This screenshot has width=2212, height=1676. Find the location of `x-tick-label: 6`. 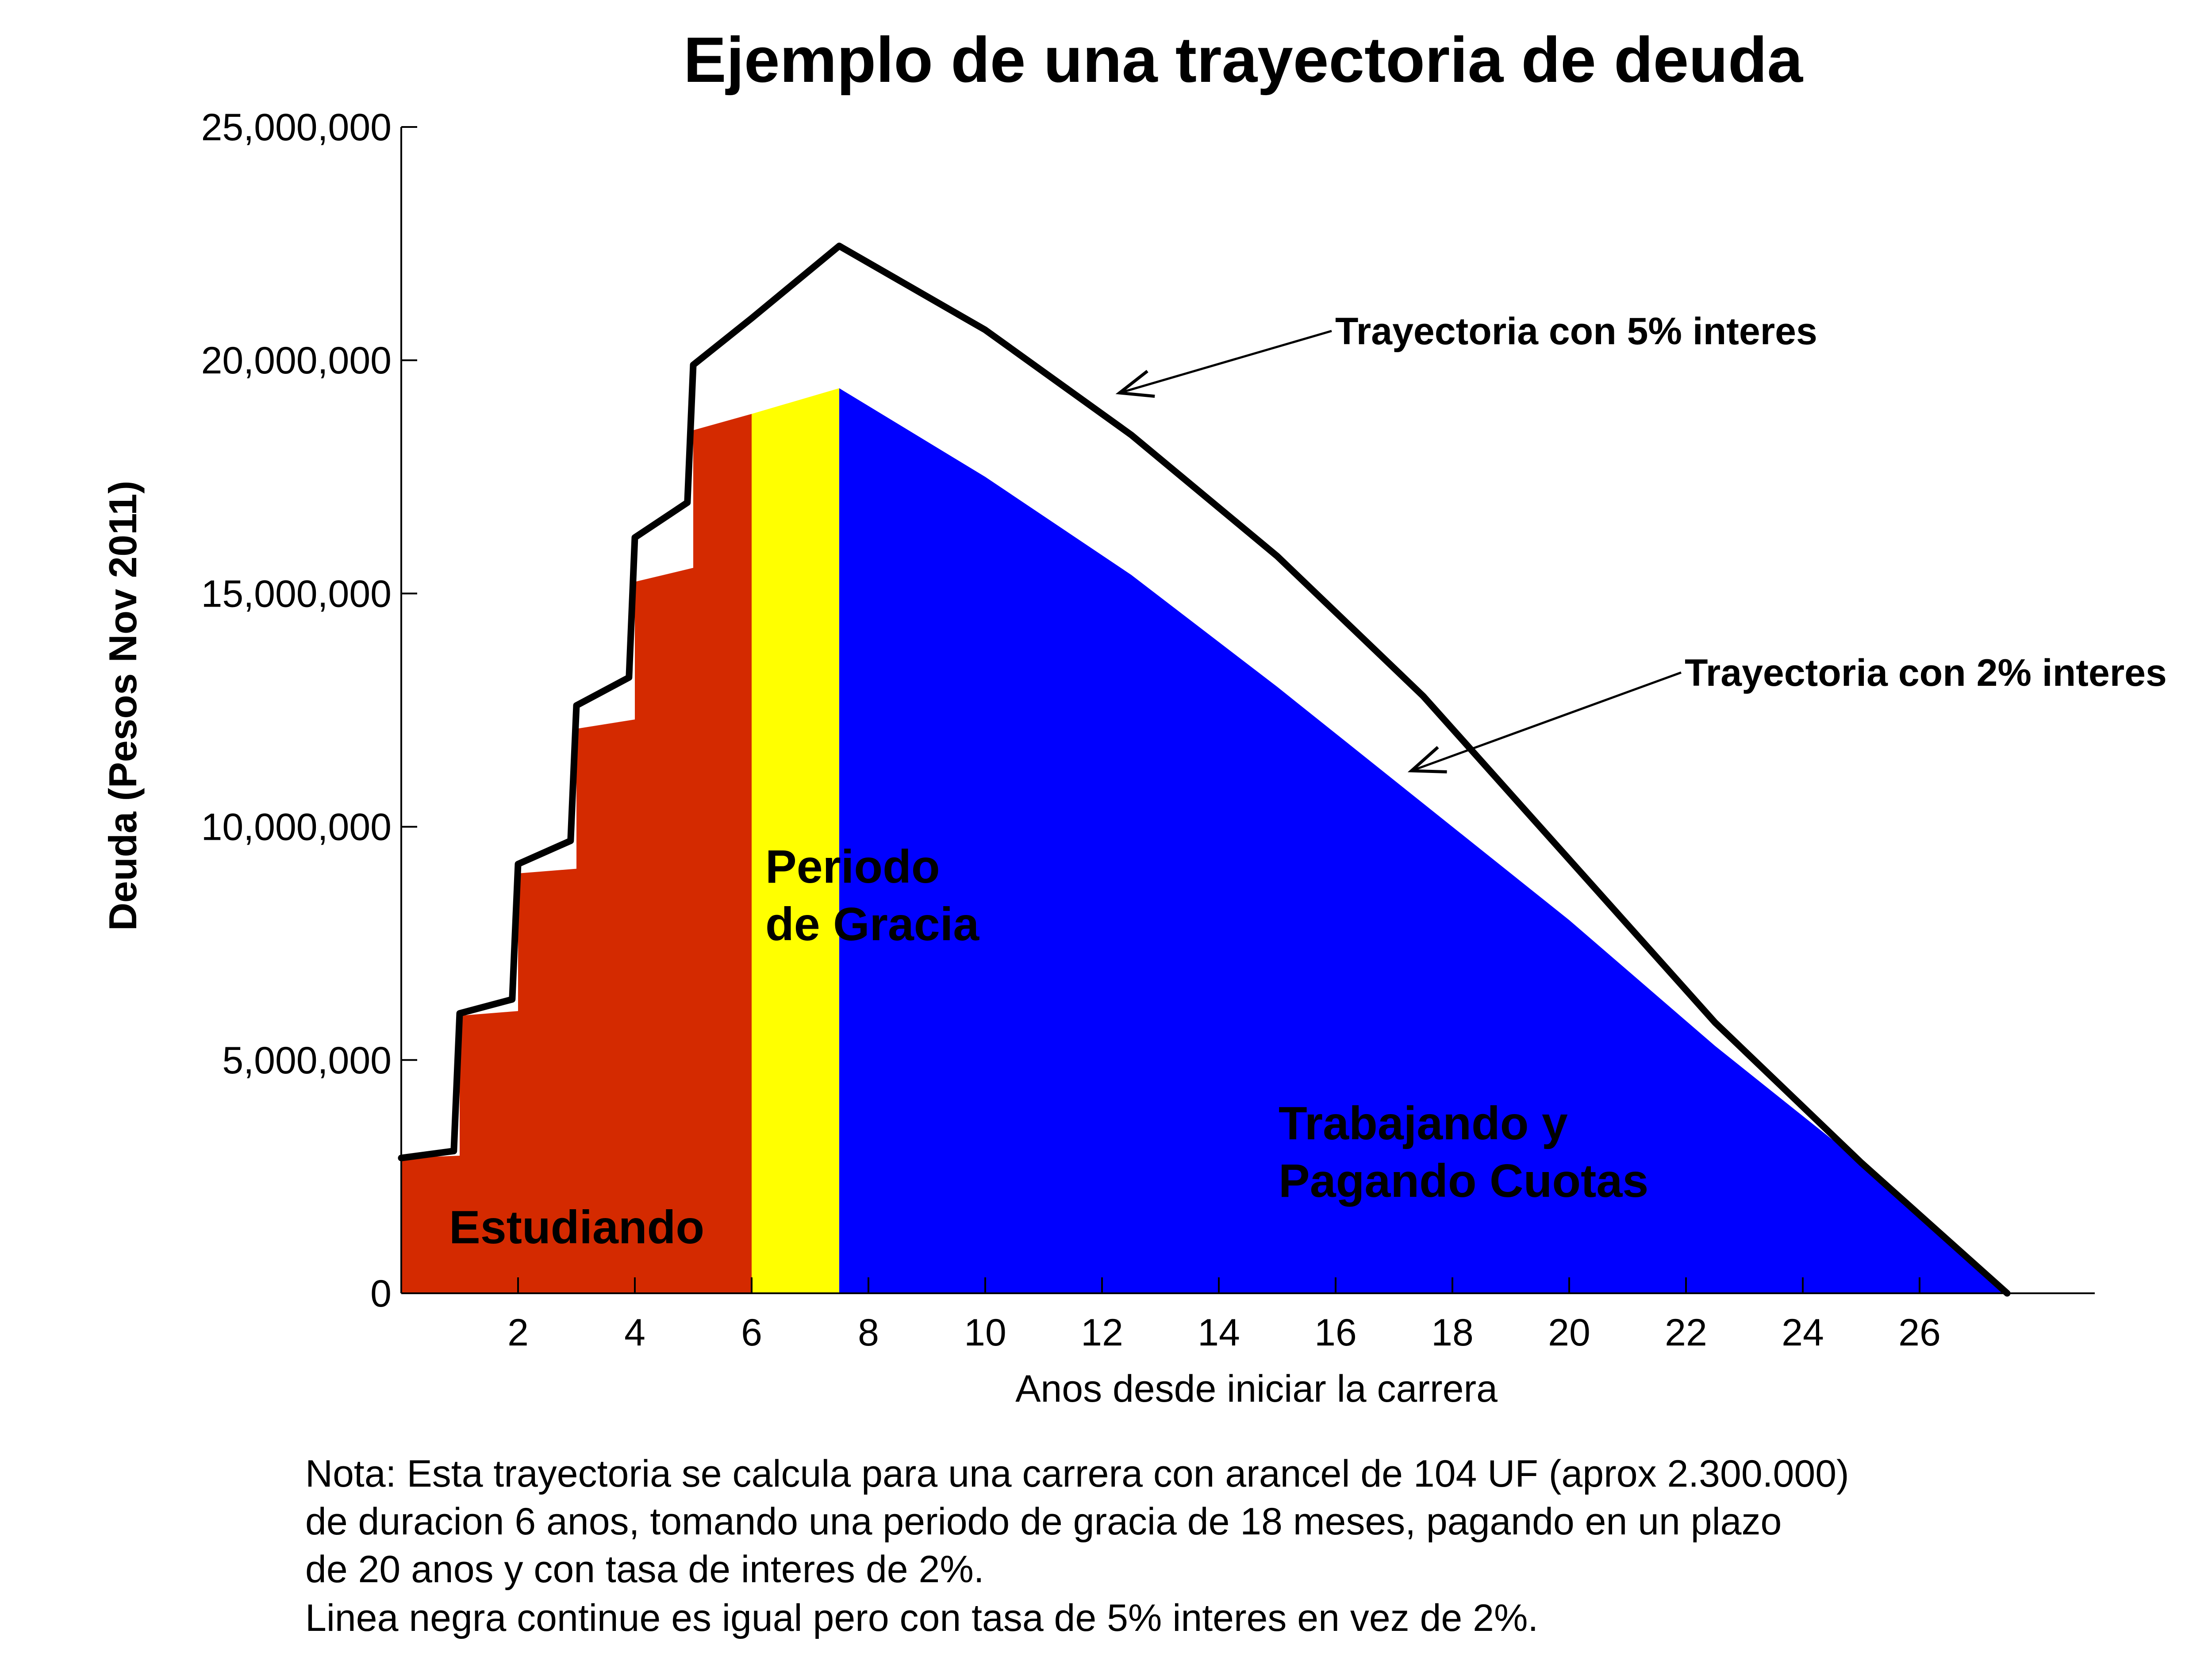

x-tick-label: 6 is located at coordinates (752, 1332).